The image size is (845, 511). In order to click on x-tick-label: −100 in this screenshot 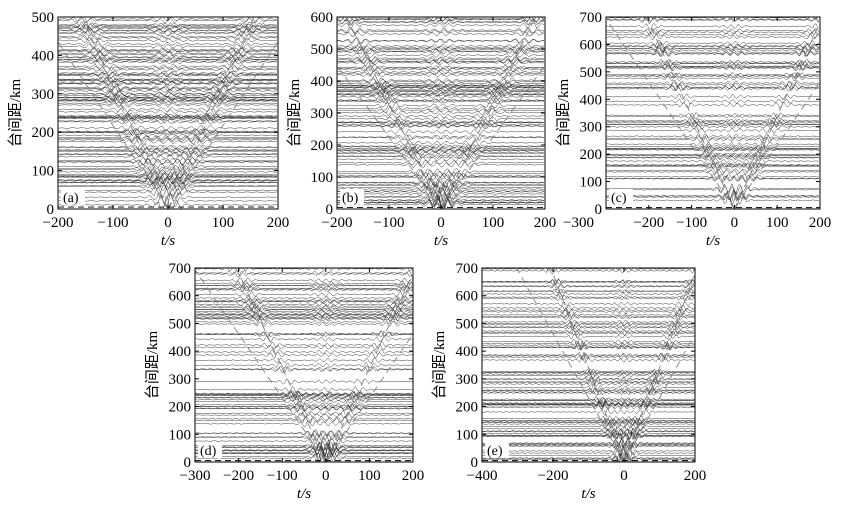, I will do `click(691, 223)`.